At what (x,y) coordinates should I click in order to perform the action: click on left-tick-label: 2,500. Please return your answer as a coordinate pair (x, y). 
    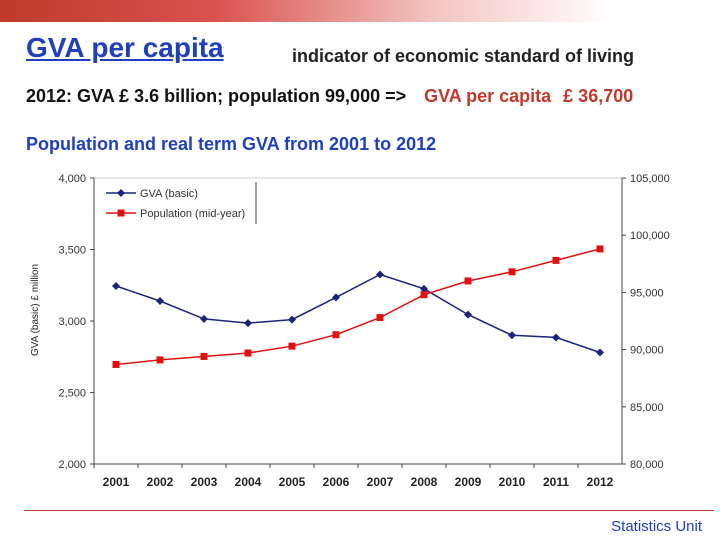
    Looking at the image, I should click on (72, 394).